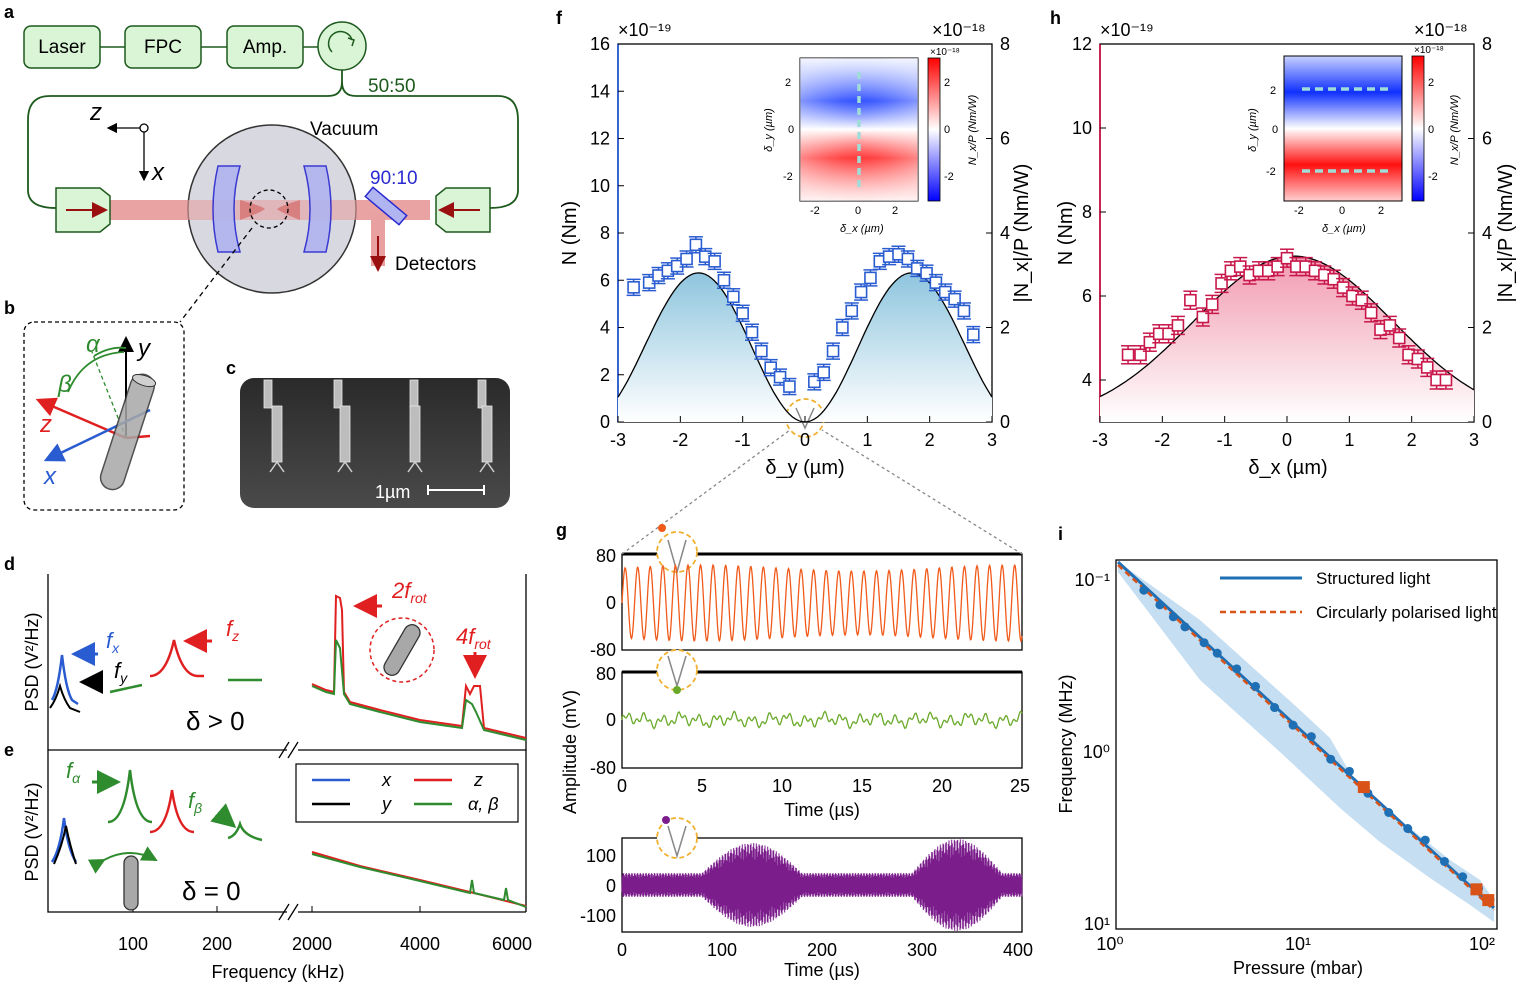  I want to click on h-cbar-tick-m2: -2, so click(1433, 177).